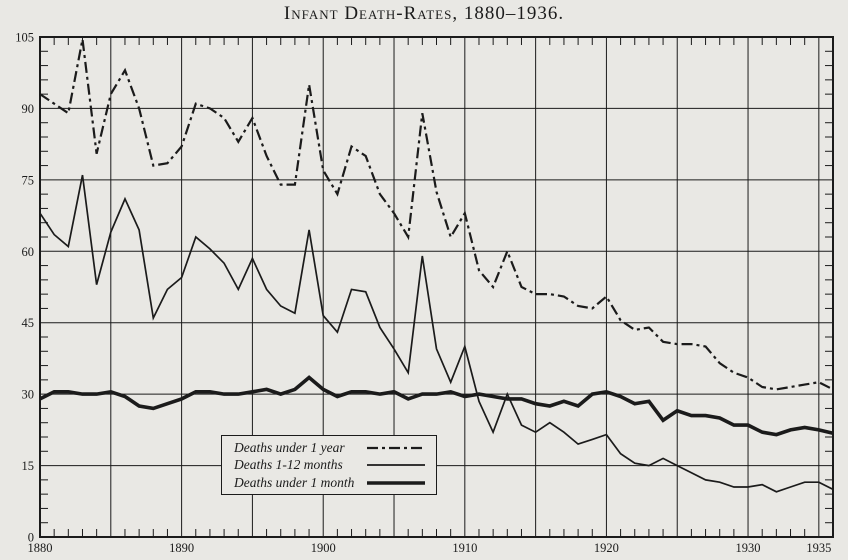 Image resolution: width=848 pixels, height=560 pixels. What do you see at coordinates (424, 13) in the screenshot?
I see `chart-title: Infant Death-Rates, 1880–1936.` at bounding box center [424, 13].